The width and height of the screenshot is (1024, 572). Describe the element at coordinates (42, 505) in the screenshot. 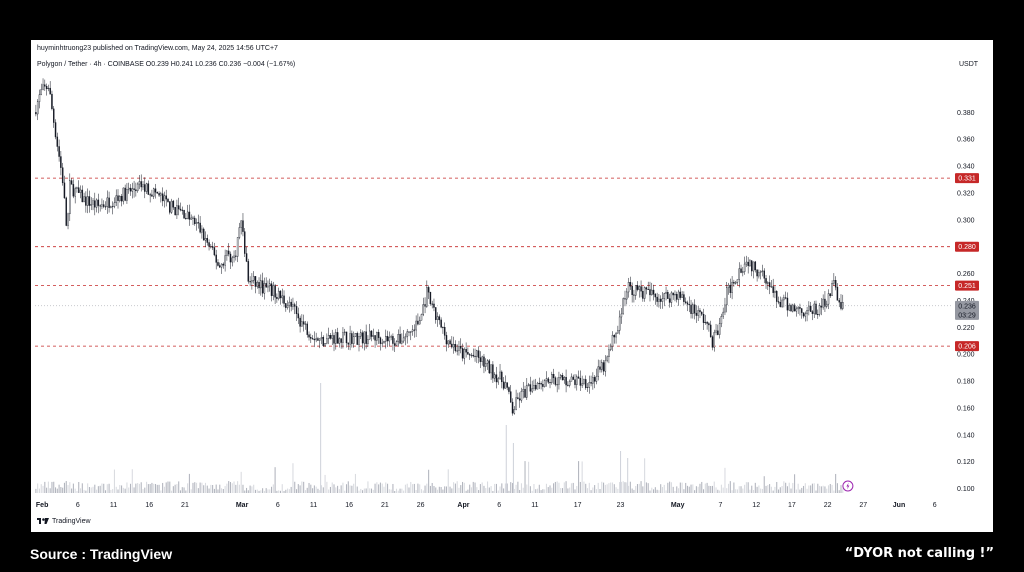

I see `x-tick-label: Feb` at that location.